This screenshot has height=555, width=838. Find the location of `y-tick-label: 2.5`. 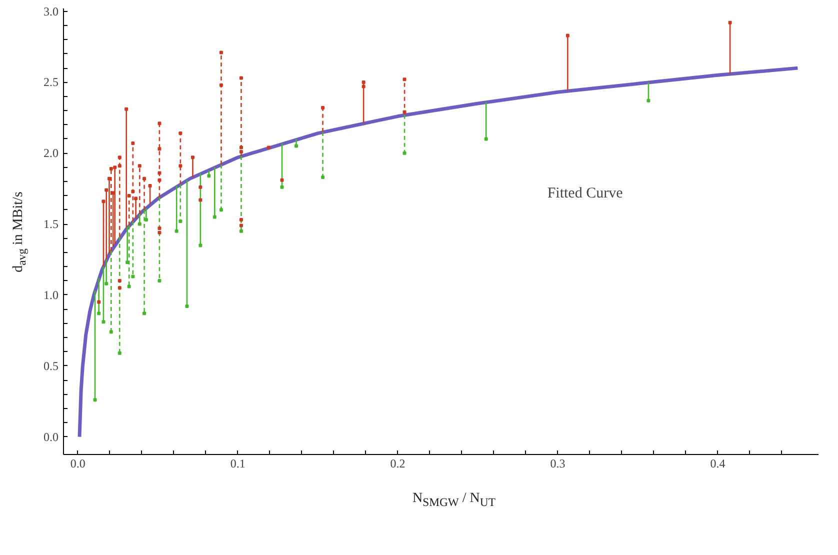

y-tick-label: 2.5 is located at coordinates (51, 82).